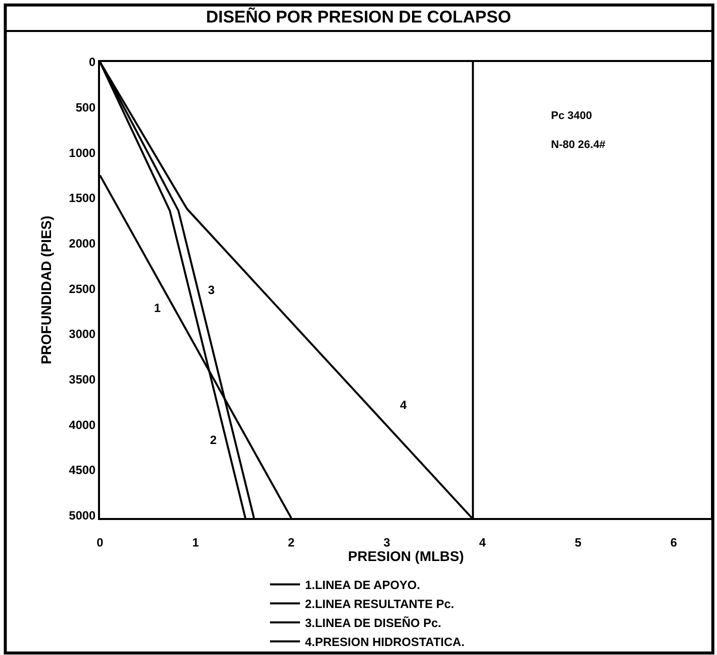 Image resolution: width=717 pixels, height=655 pixels. What do you see at coordinates (82, 334) in the screenshot?
I see `y-tick-label: 3000` at bounding box center [82, 334].